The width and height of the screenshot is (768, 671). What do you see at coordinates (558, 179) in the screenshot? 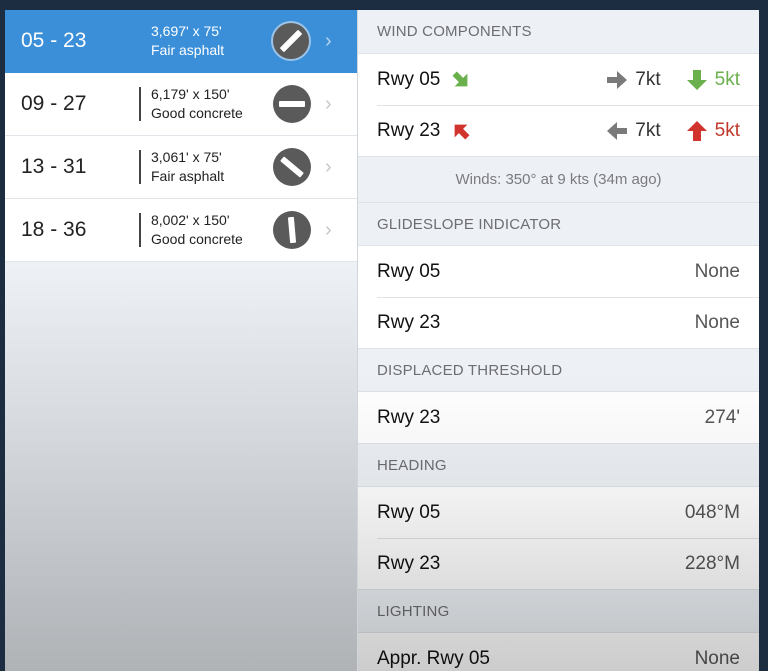
I see `winds-report: Winds: 350° at 9 kts (34m ago)` at bounding box center [558, 179].